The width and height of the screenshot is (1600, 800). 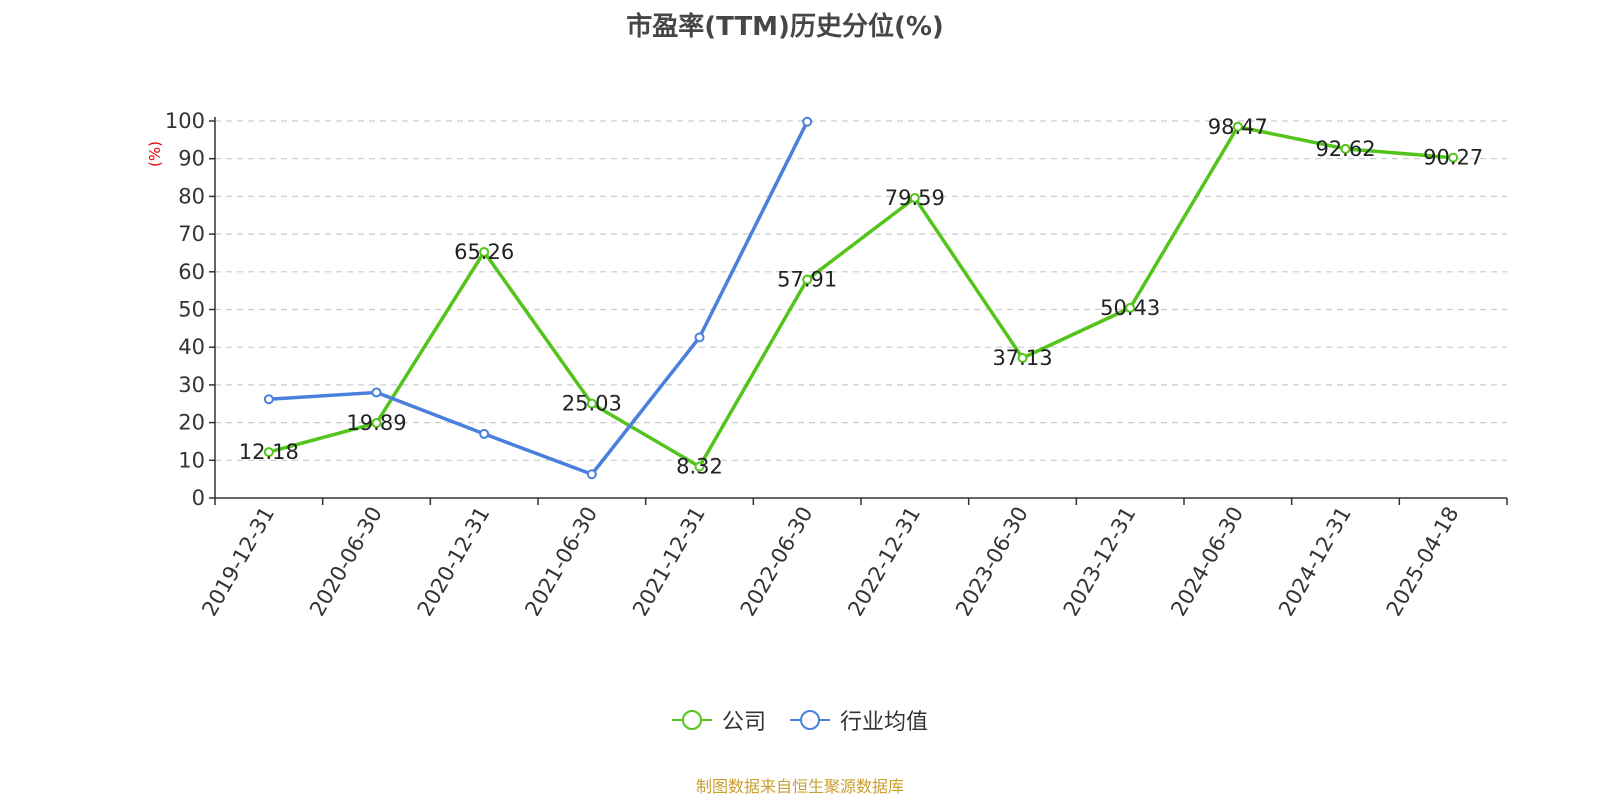 What do you see at coordinates (191, 347) in the screenshot?
I see `y-tick-label: 40` at bounding box center [191, 347].